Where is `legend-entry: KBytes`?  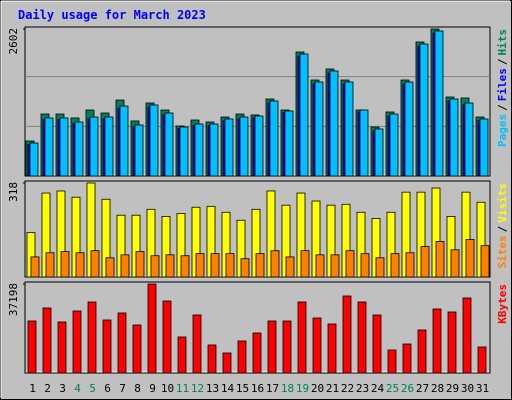
legend-entry: KBytes is located at coordinates (502, 304).